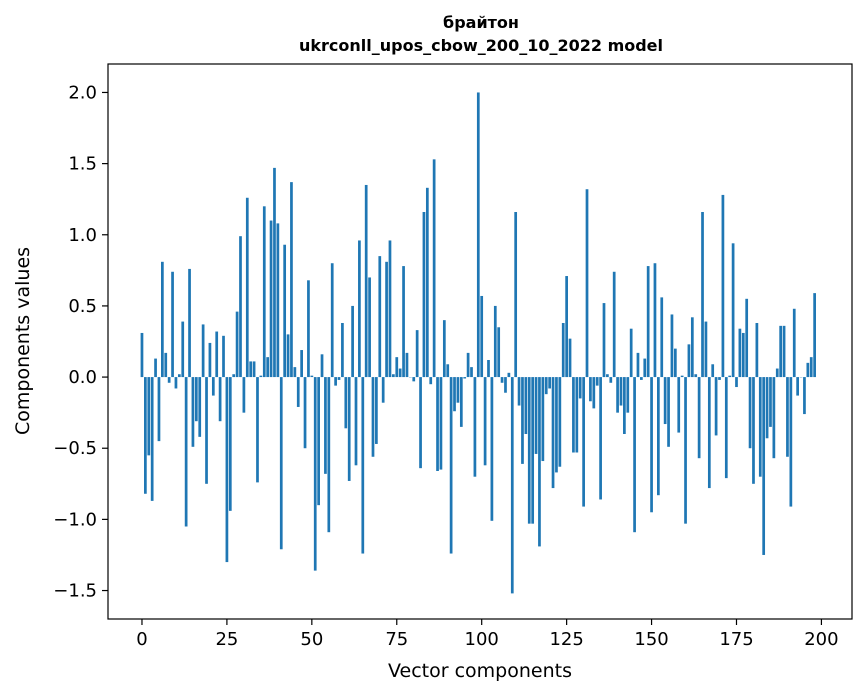 The image size is (867, 696). I want to click on y-axis-label: Components values, so click(23, 341).